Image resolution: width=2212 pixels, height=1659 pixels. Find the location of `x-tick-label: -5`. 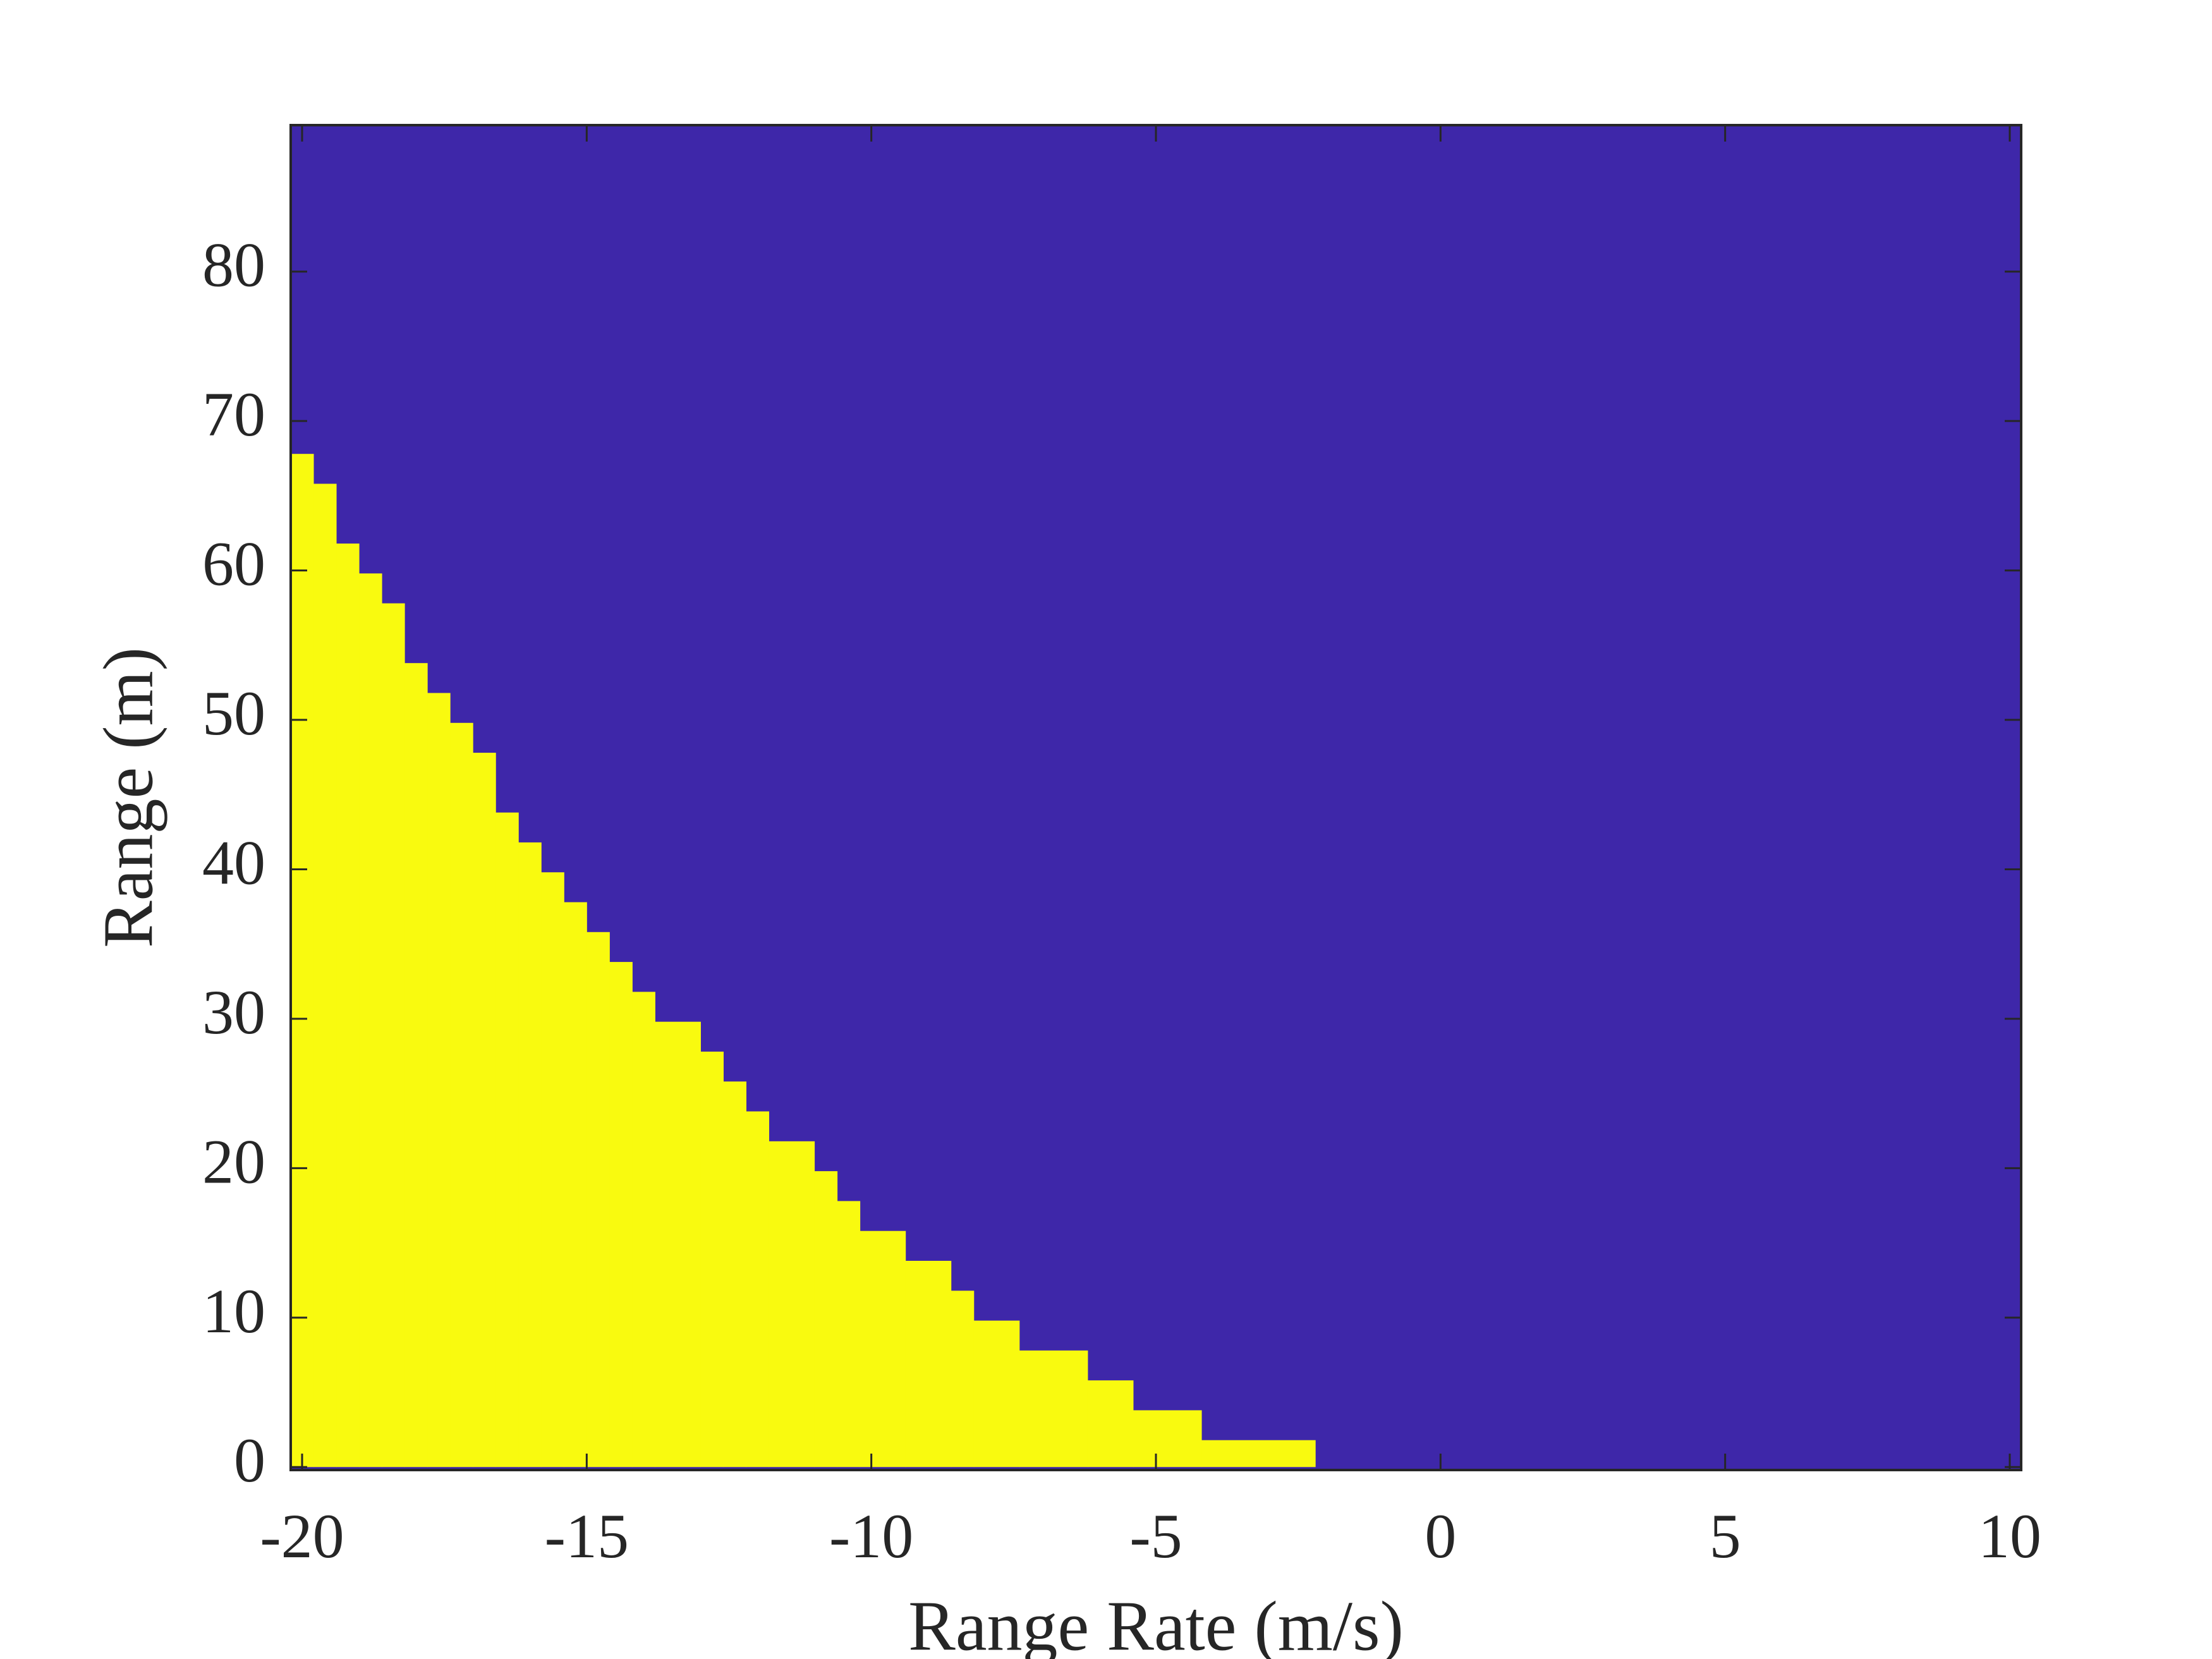

x-tick-label: -5 is located at coordinates (1155, 1536).